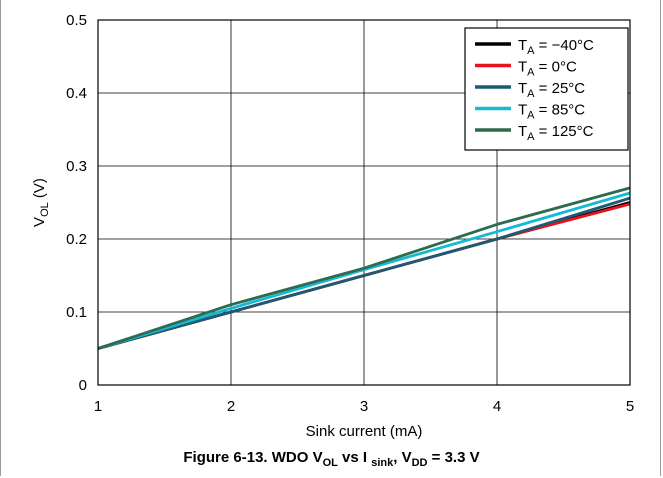 Image resolution: width=663 pixels, height=478 pixels. What do you see at coordinates (556, 47) in the screenshot?
I see `legend-label: TA = −40°C` at bounding box center [556, 47].